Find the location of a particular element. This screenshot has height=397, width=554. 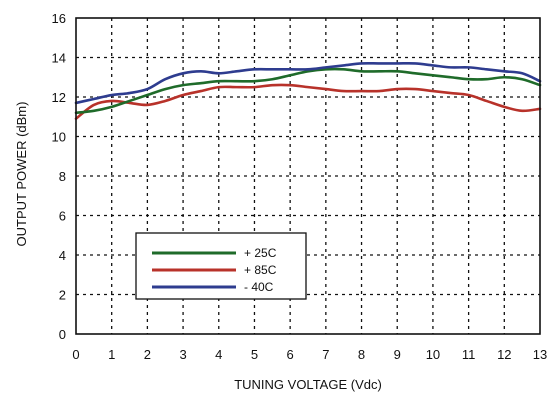

y-tick-label: 2 is located at coordinates (62, 295).